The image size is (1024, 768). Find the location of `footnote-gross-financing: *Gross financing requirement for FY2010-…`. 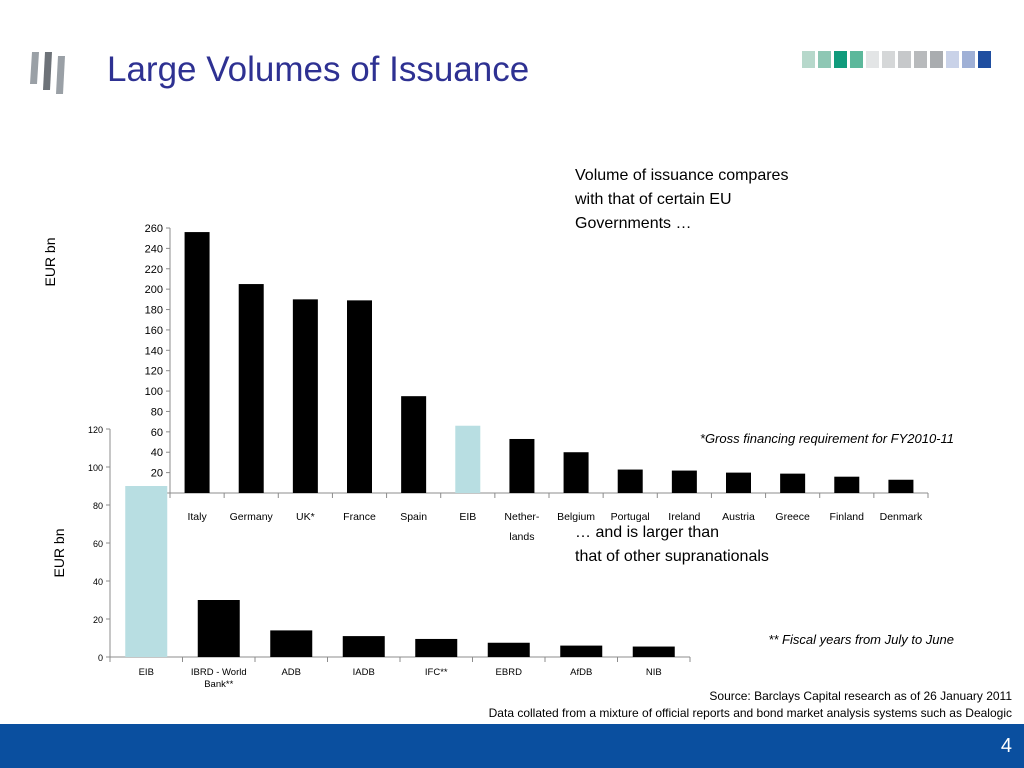

footnote-gross-financing: *Gross financing requirement for FY2010-… is located at coordinates (826, 438).